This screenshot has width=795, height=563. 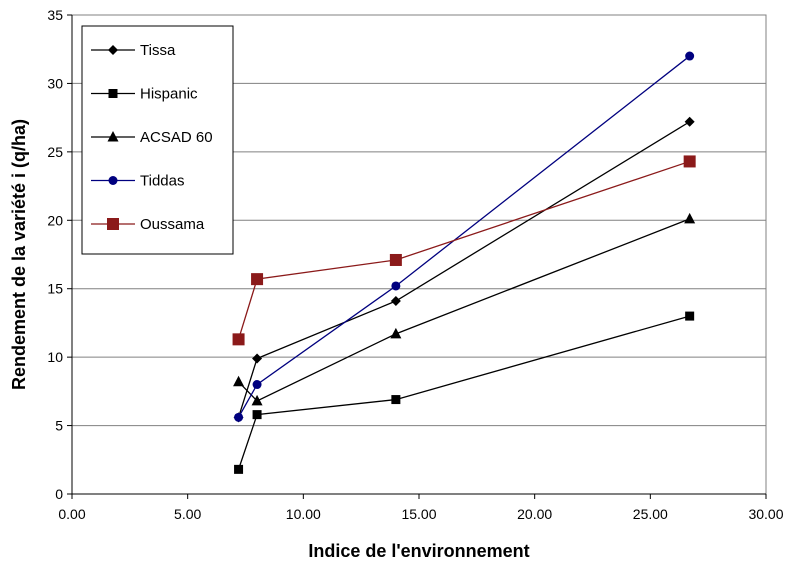 I want to click on legend-swatch-marker-hispanic, so click(x=113, y=93).